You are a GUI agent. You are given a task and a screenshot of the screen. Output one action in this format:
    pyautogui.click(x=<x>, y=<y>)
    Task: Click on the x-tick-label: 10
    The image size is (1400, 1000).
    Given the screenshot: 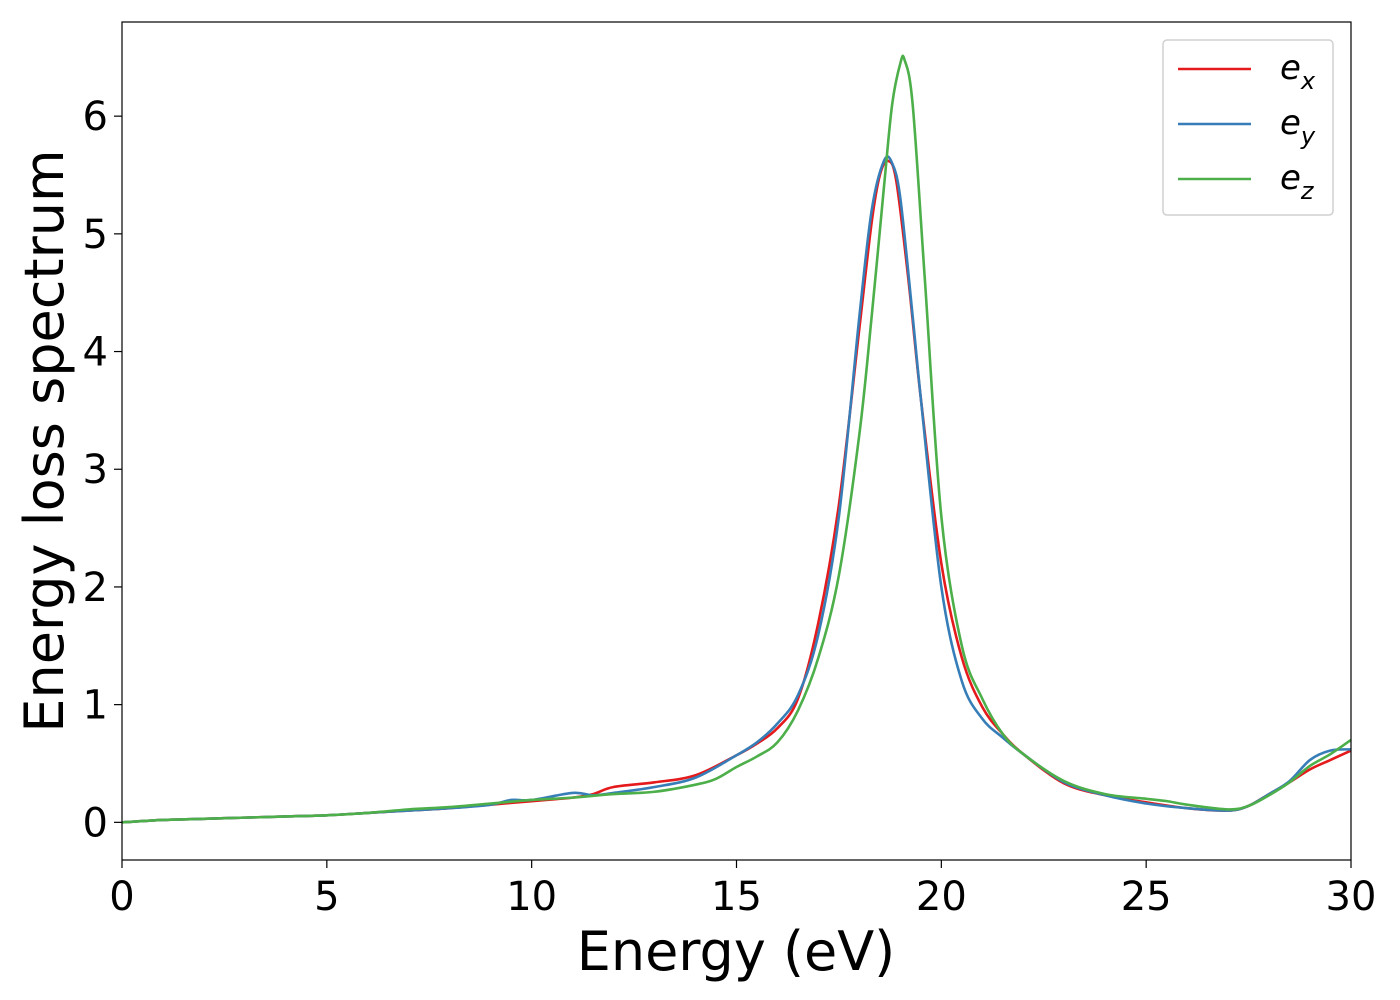 What is the action you would take?
    pyautogui.click(x=531, y=897)
    